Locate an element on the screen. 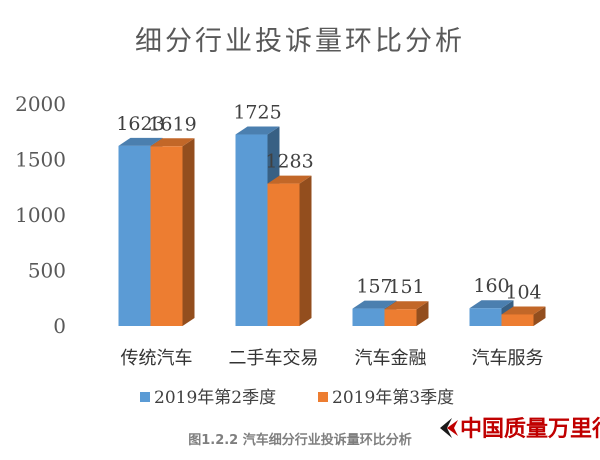  x-tick-label: 传统汽车 is located at coordinates (157, 358).